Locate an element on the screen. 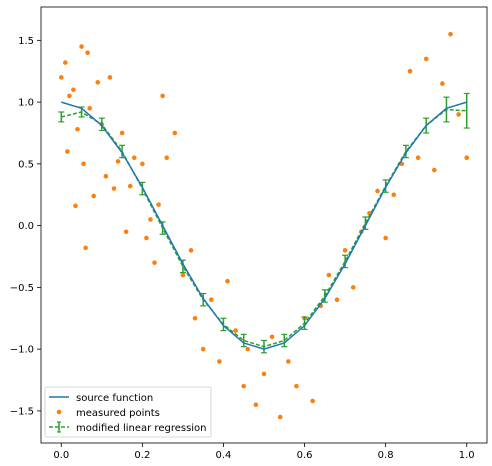  legend-source-label: source function is located at coordinates (114, 398).